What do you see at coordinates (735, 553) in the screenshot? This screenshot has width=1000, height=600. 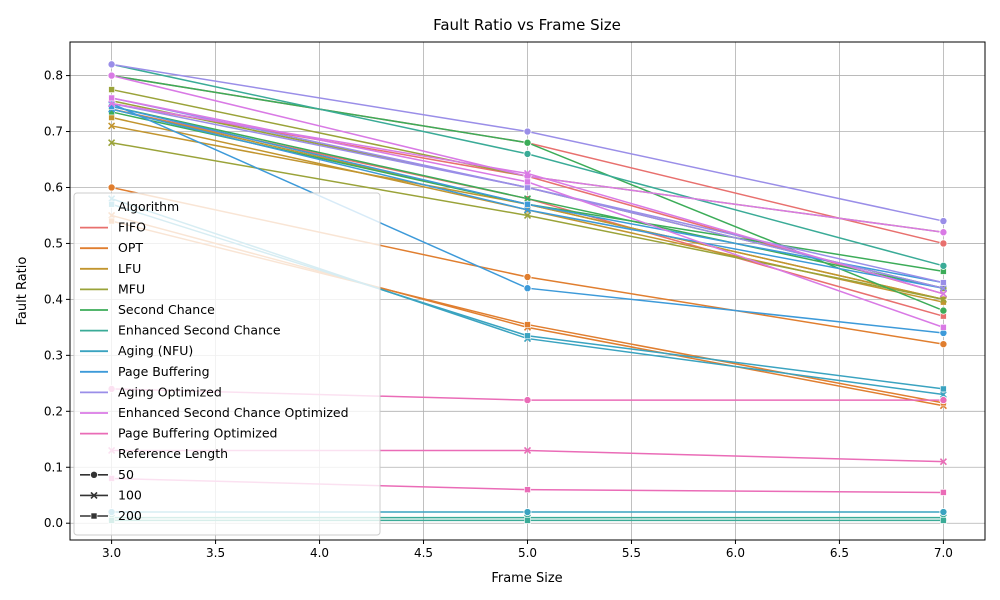 I see `x-tick-label: 6.0` at bounding box center [735, 553].